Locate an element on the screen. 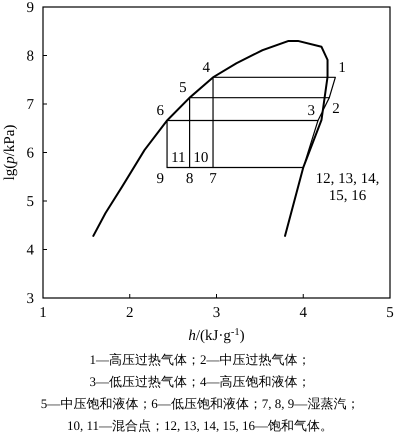 The width and height of the screenshot is (400, 448). y-tick-label: 4 is located at coordinates (30, 250).